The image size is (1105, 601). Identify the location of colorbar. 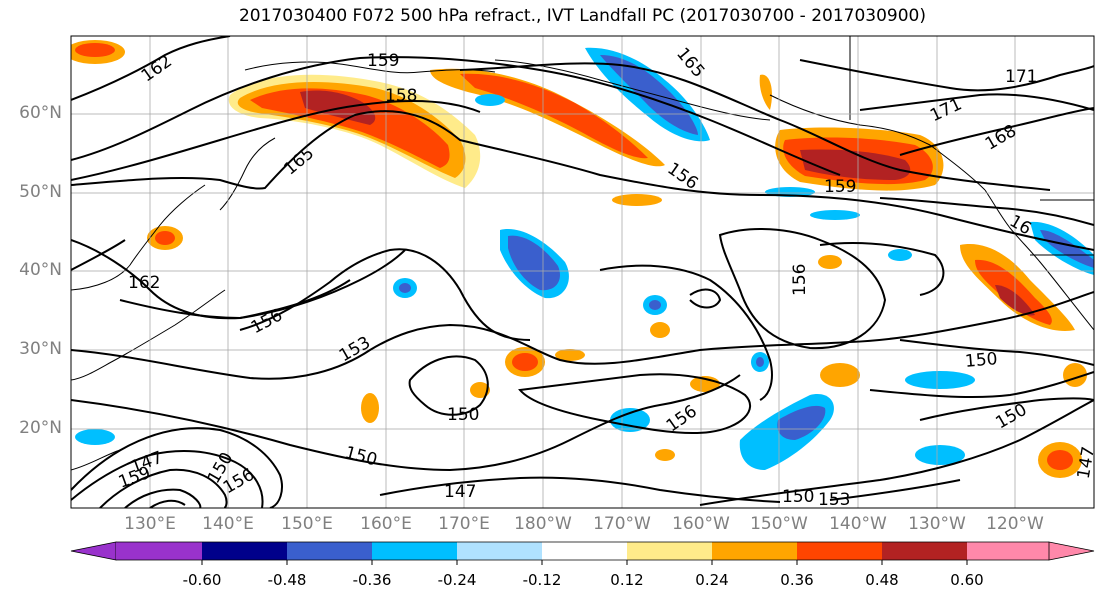
(582, 553).